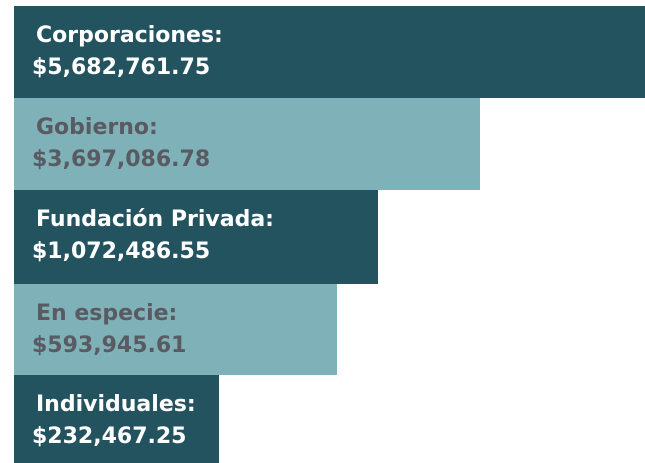  What do you see at coordinates (97, 127) in the screenshot?
I see `category-label: Gobierno:` at bounding box center [97, 127].